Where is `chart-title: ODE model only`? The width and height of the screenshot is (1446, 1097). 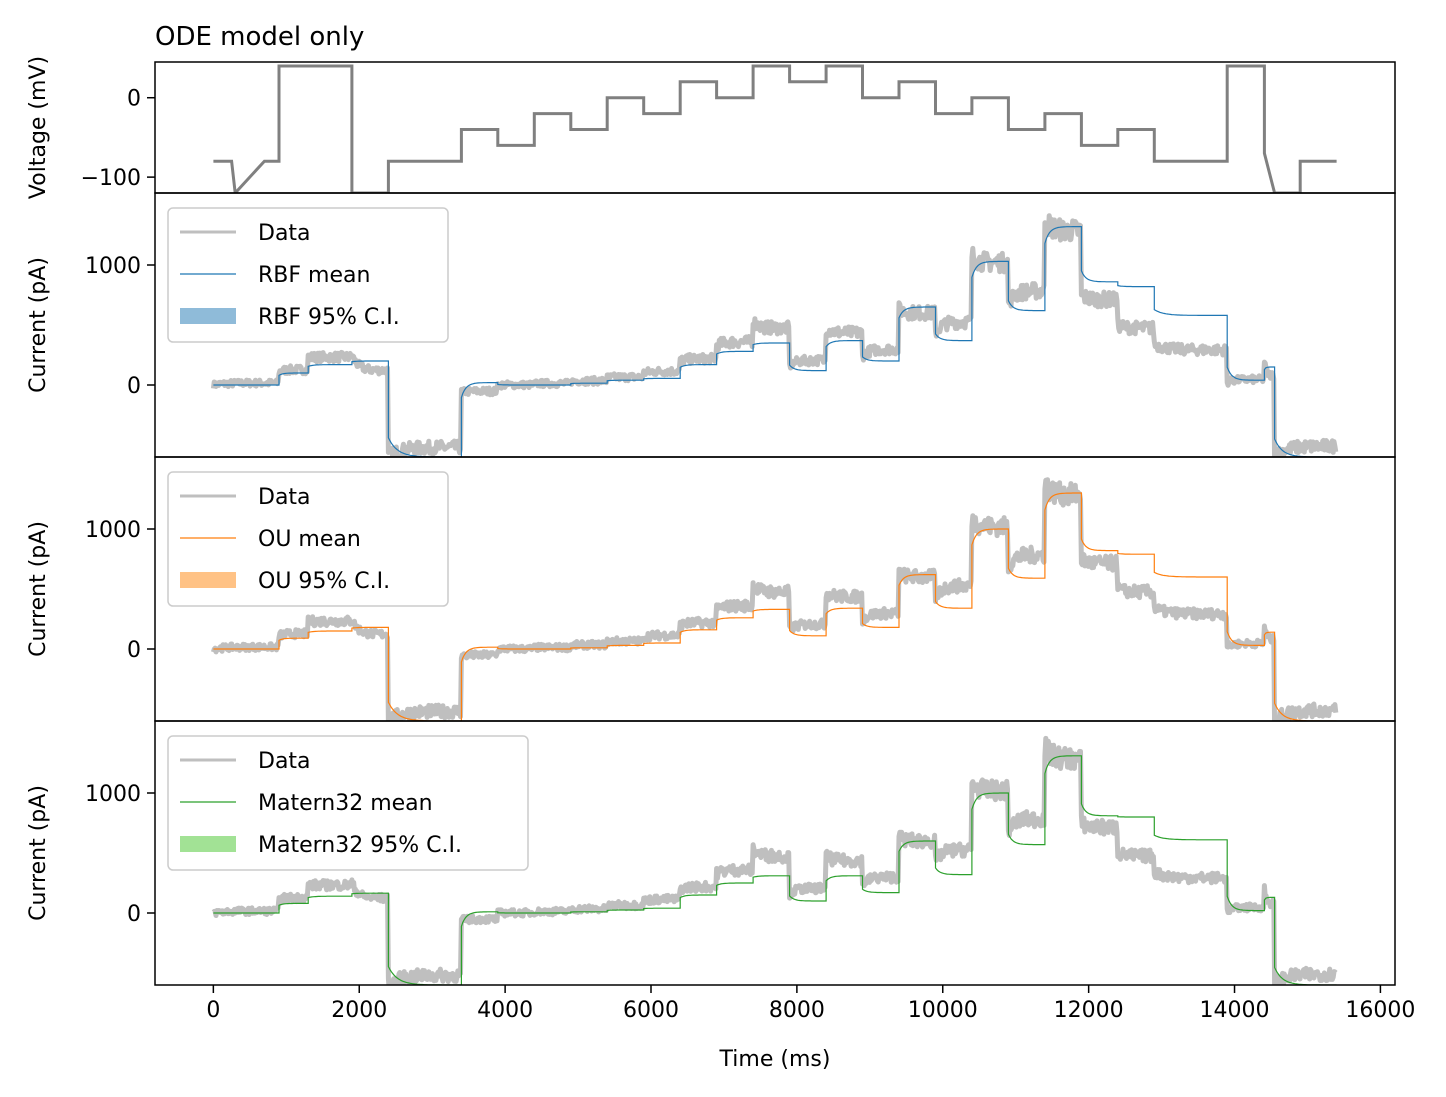
chart-title: ODE model only is located at coordinates (259, 37).